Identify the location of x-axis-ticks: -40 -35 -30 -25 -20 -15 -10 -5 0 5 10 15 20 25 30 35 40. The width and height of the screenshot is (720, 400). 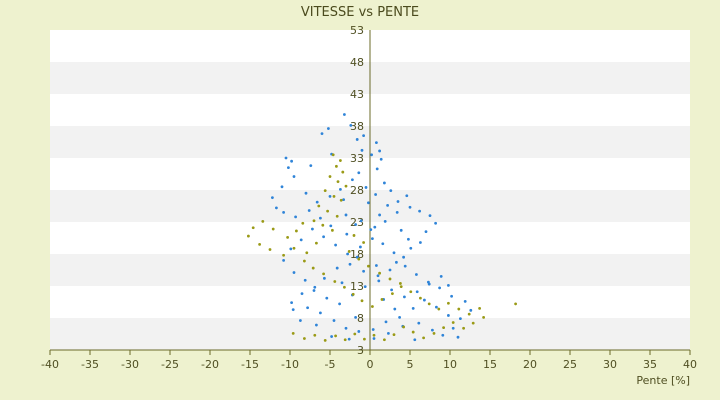
(369, 360).